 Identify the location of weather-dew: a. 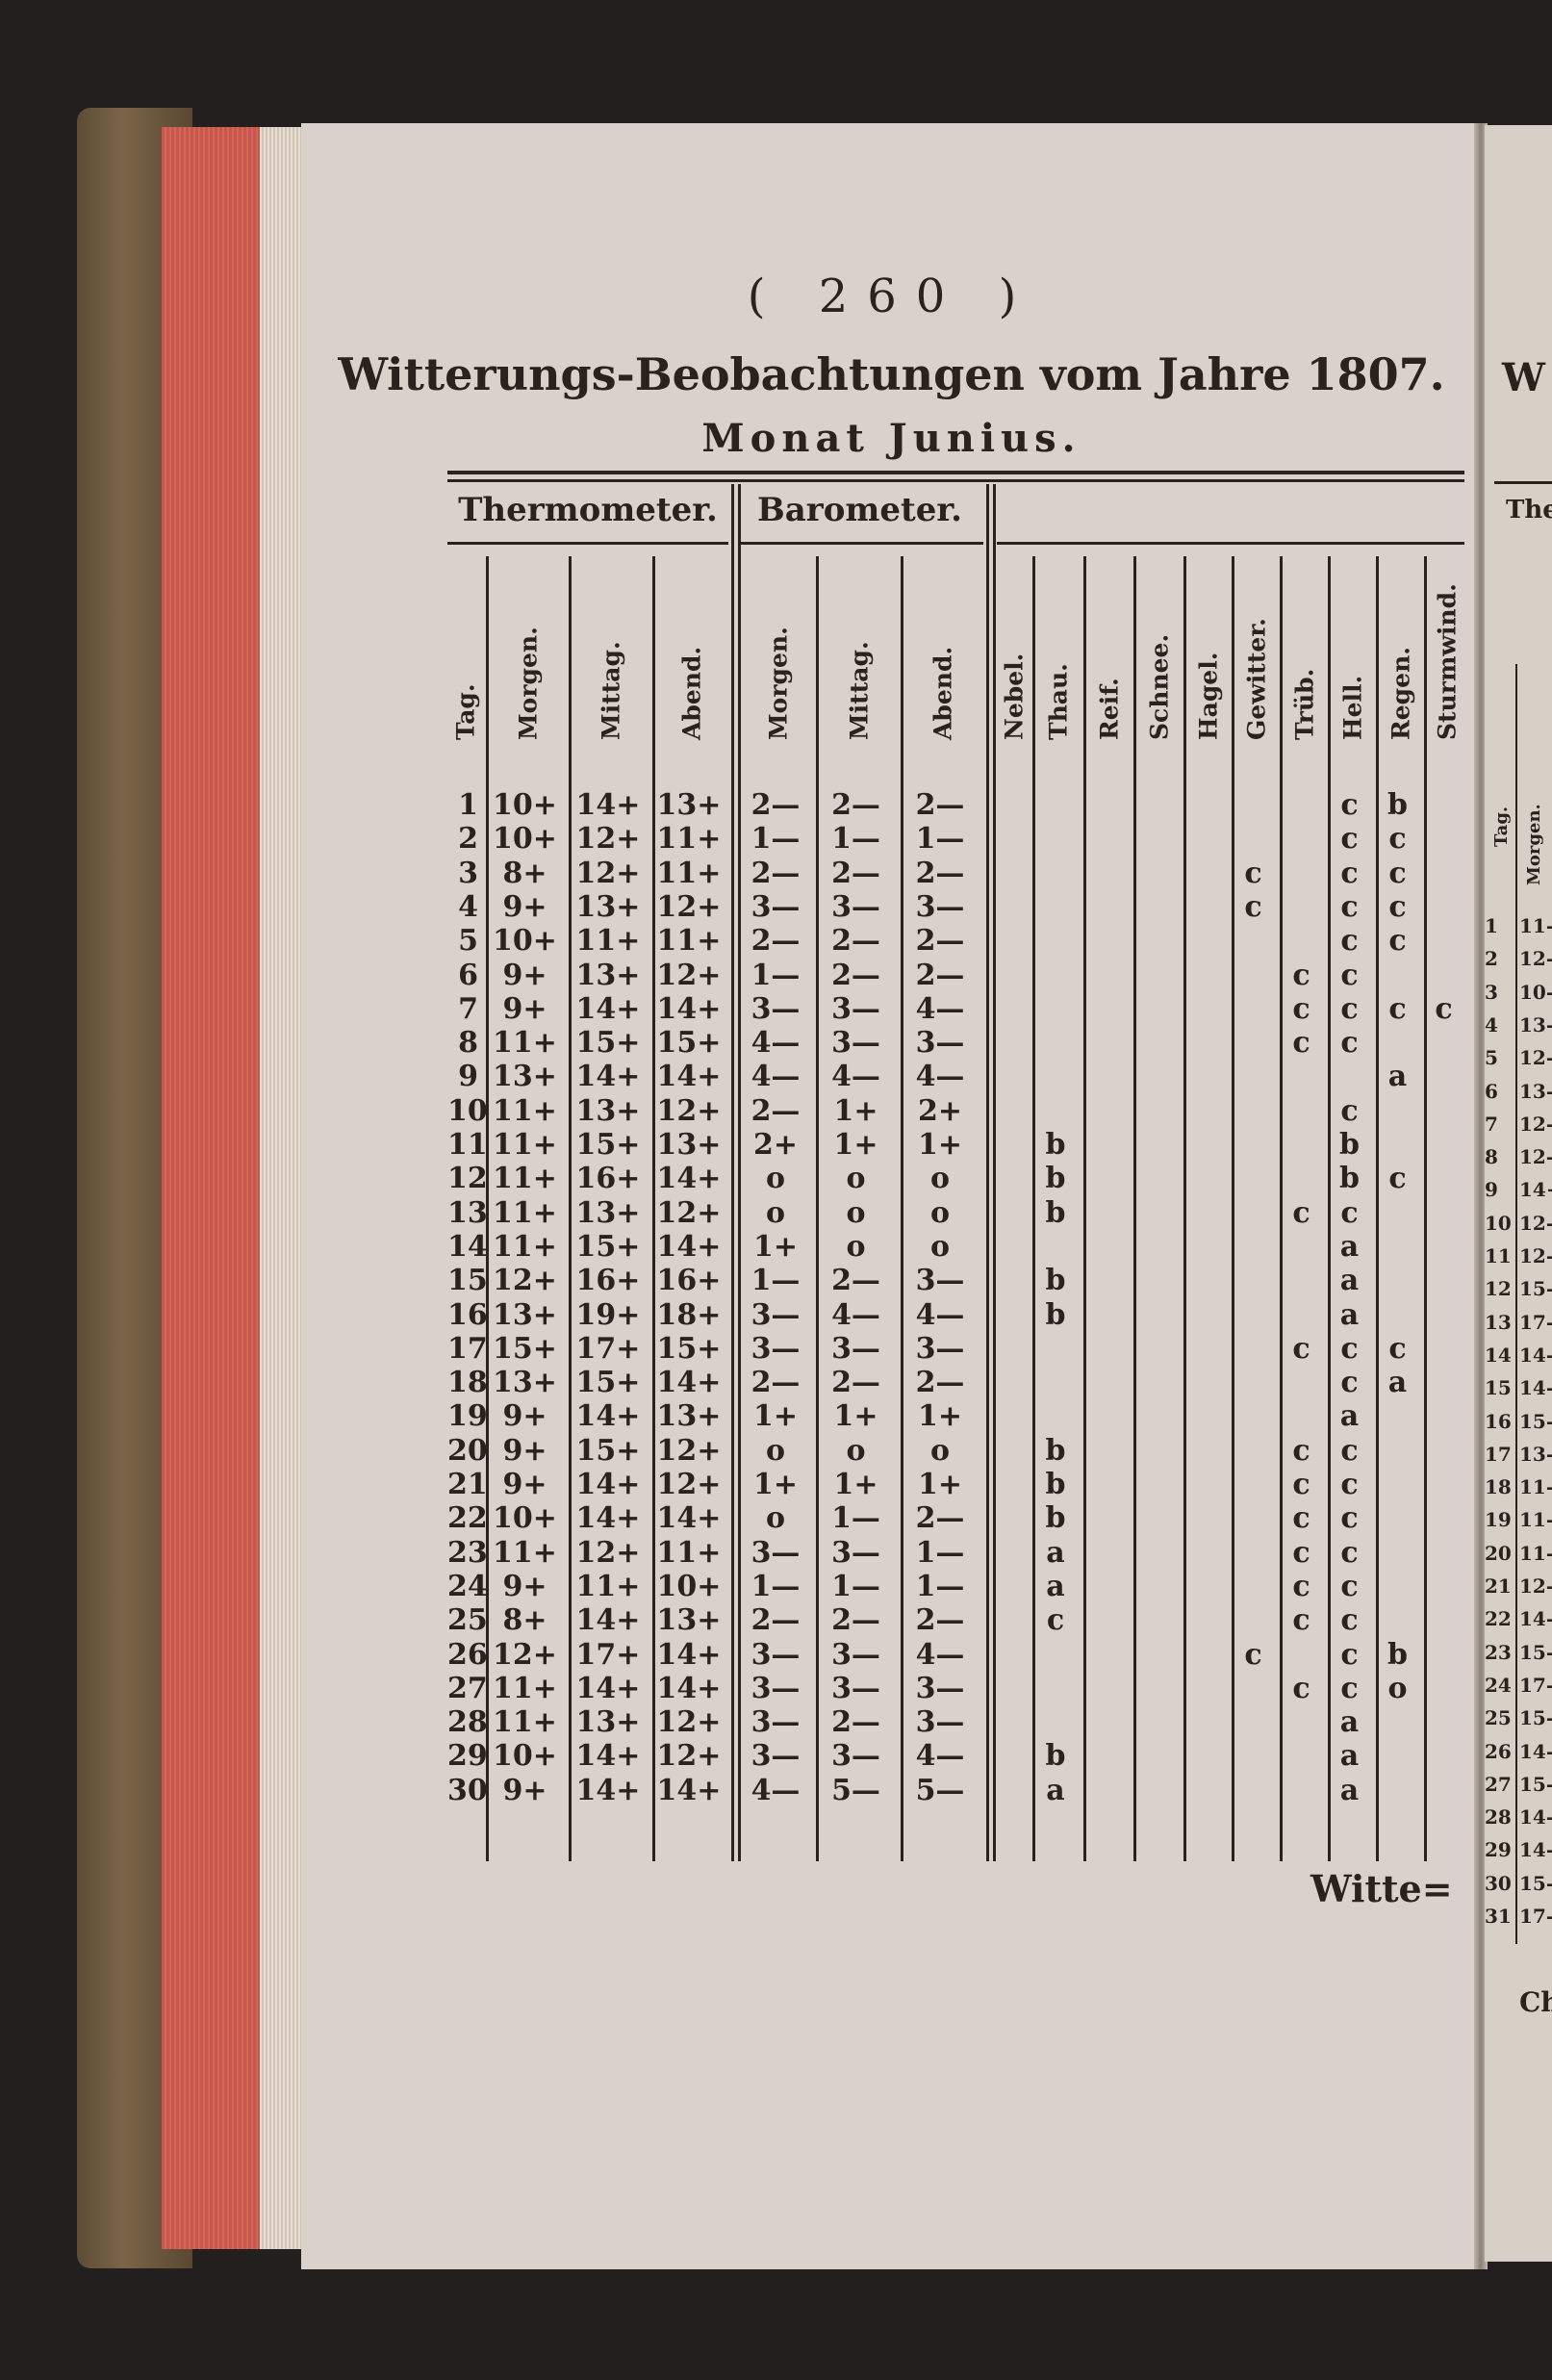
(1056, 1790).